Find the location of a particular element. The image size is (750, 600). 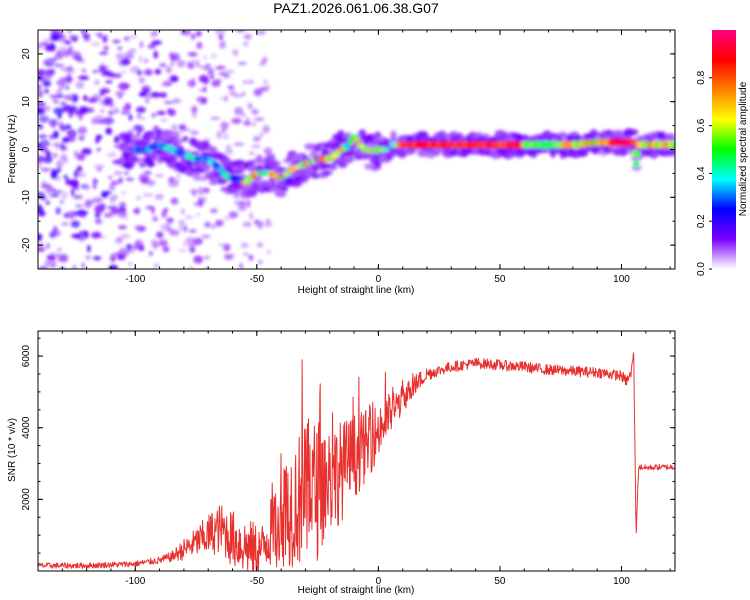

chart-title: PAZ1.2026.061.06.38.G07 is located at coordinates (356, 8).